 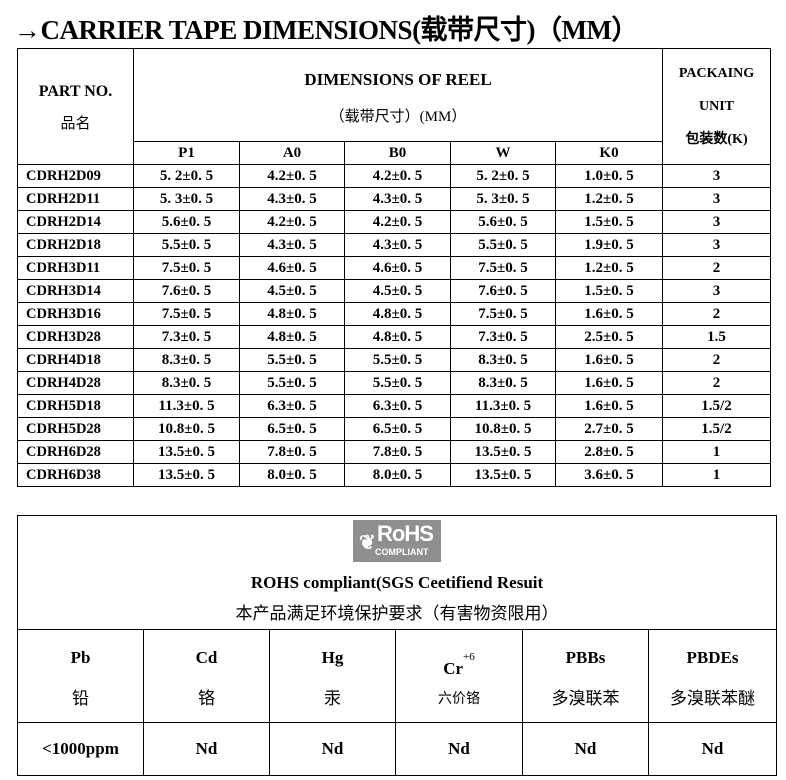 I want to click on leaf-icon: ❦, so click(x=367, y=543).